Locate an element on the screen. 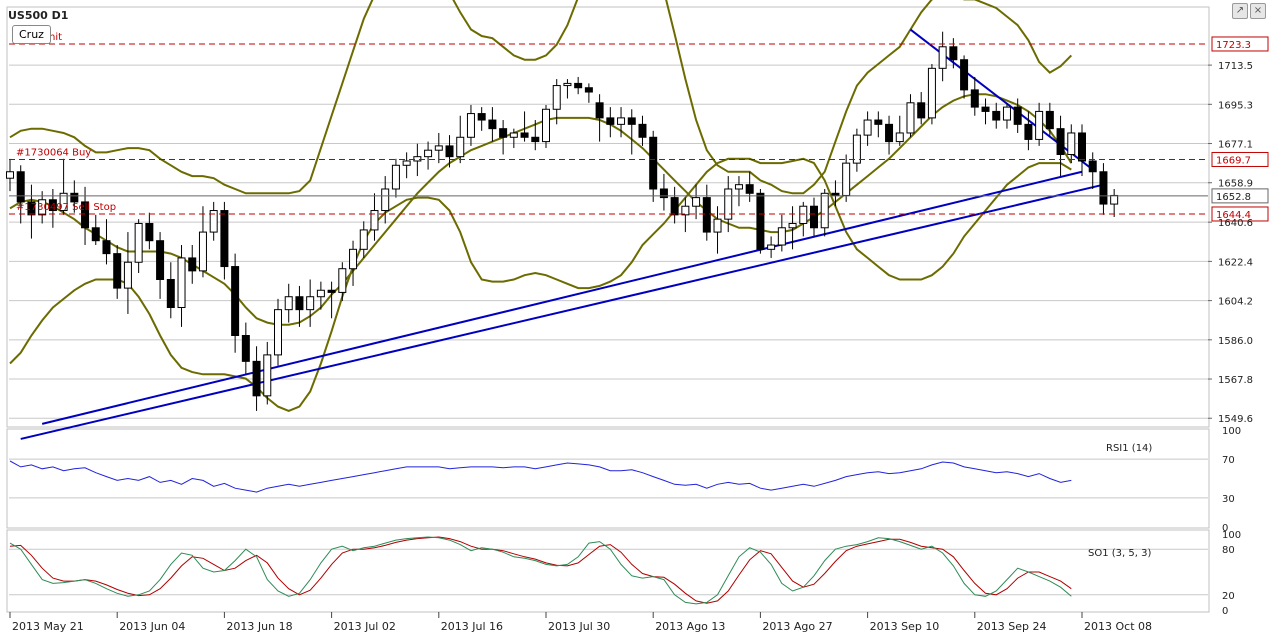 Image resolution: width=1277 pixels, height=641 pixels. symbol-title: US500 D1 is located at coordinates (38, 15).